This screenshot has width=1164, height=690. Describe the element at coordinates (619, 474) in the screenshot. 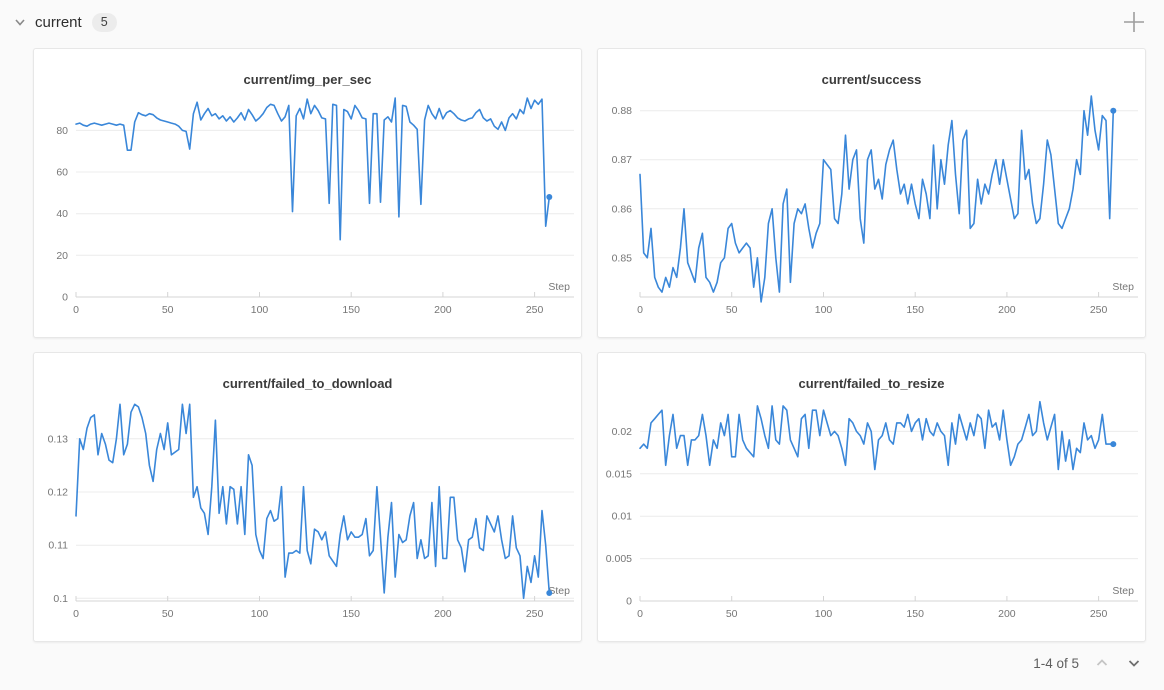

I see `svg-text: 0.015` at that location.